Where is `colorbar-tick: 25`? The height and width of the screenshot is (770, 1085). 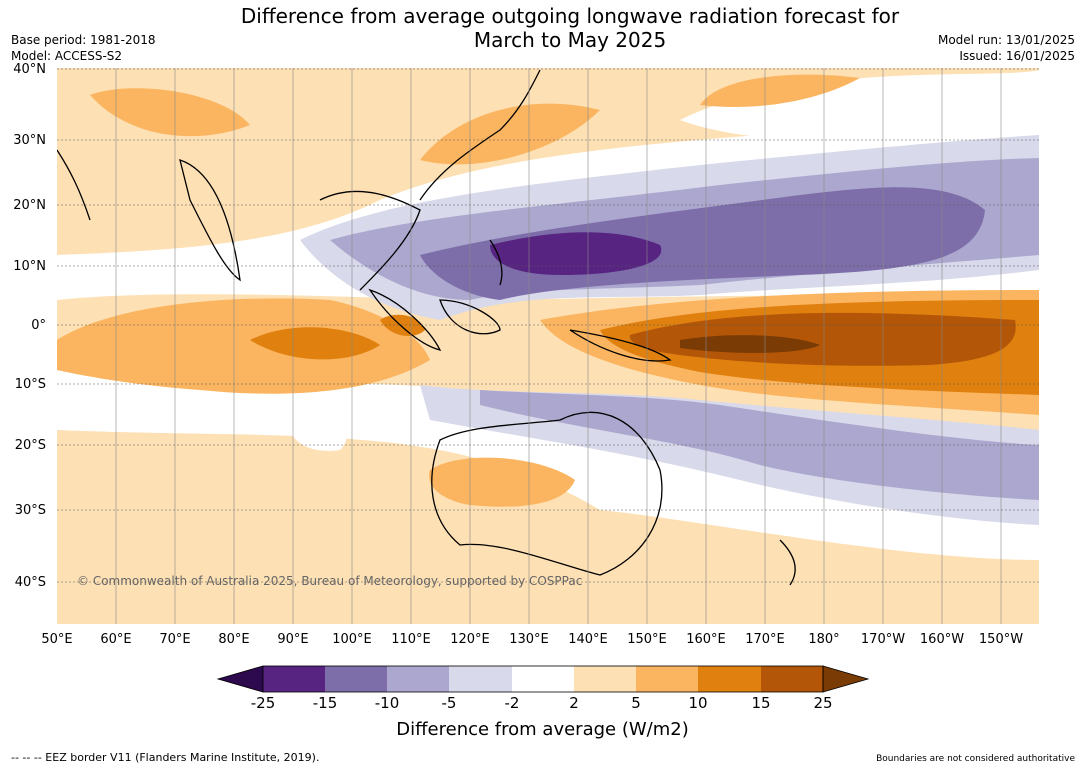
colorbar-tick: 25 is located at coordinates (823, 703).